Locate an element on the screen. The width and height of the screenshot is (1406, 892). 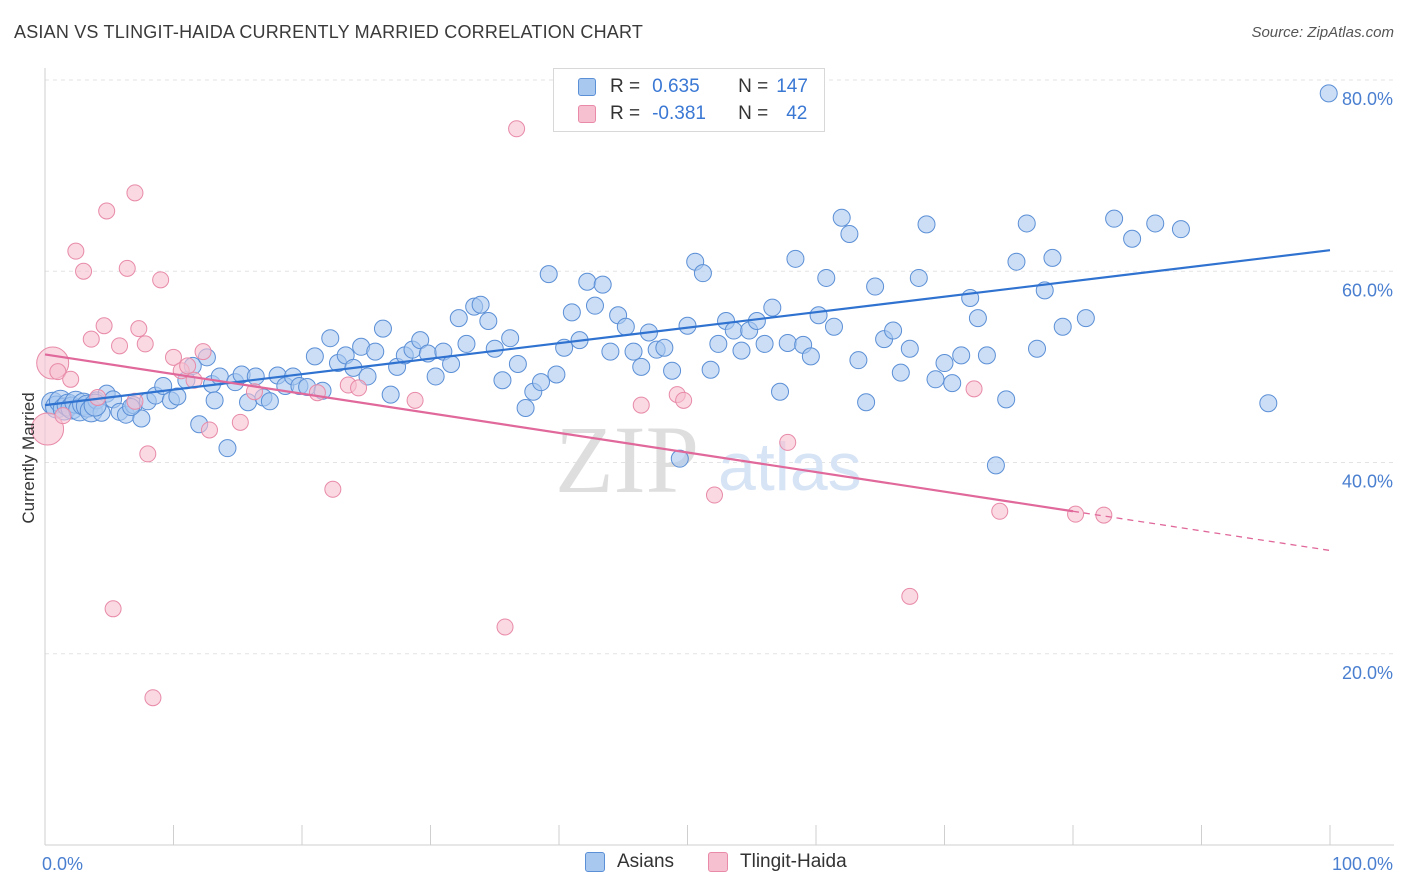
legend-swatch-tlingit is located at coordinates (587, 114).